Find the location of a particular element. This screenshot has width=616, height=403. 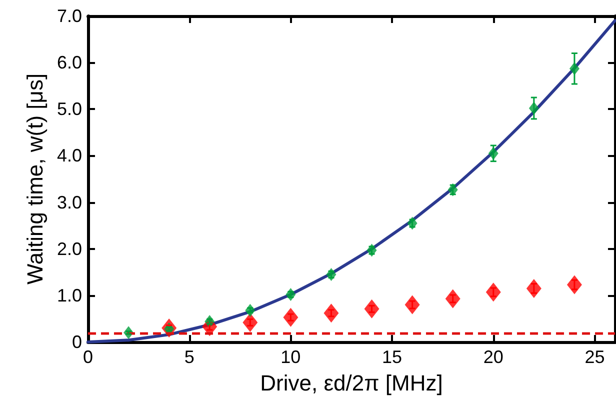

y-tick-label: 2.0 is located at coordinates (69, 248).